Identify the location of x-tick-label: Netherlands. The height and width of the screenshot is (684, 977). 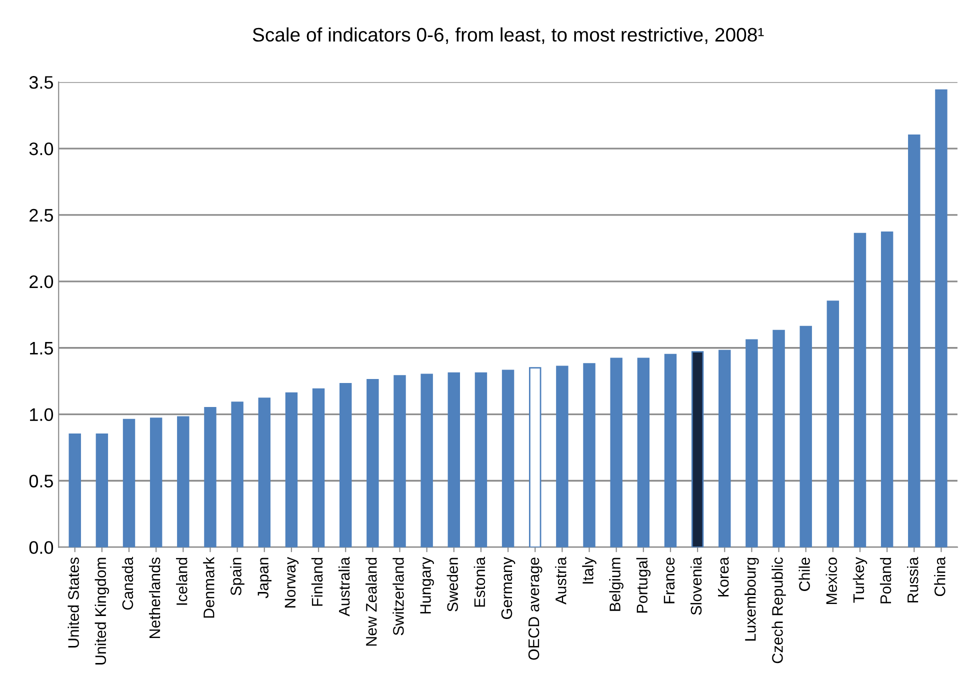
(154, 597).